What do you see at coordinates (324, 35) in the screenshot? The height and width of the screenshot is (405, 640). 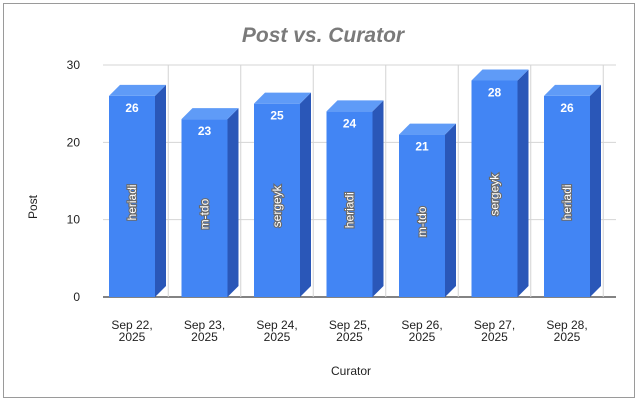 I see `chart-title: Post vs. Curator` at bounding box center [324, 35].